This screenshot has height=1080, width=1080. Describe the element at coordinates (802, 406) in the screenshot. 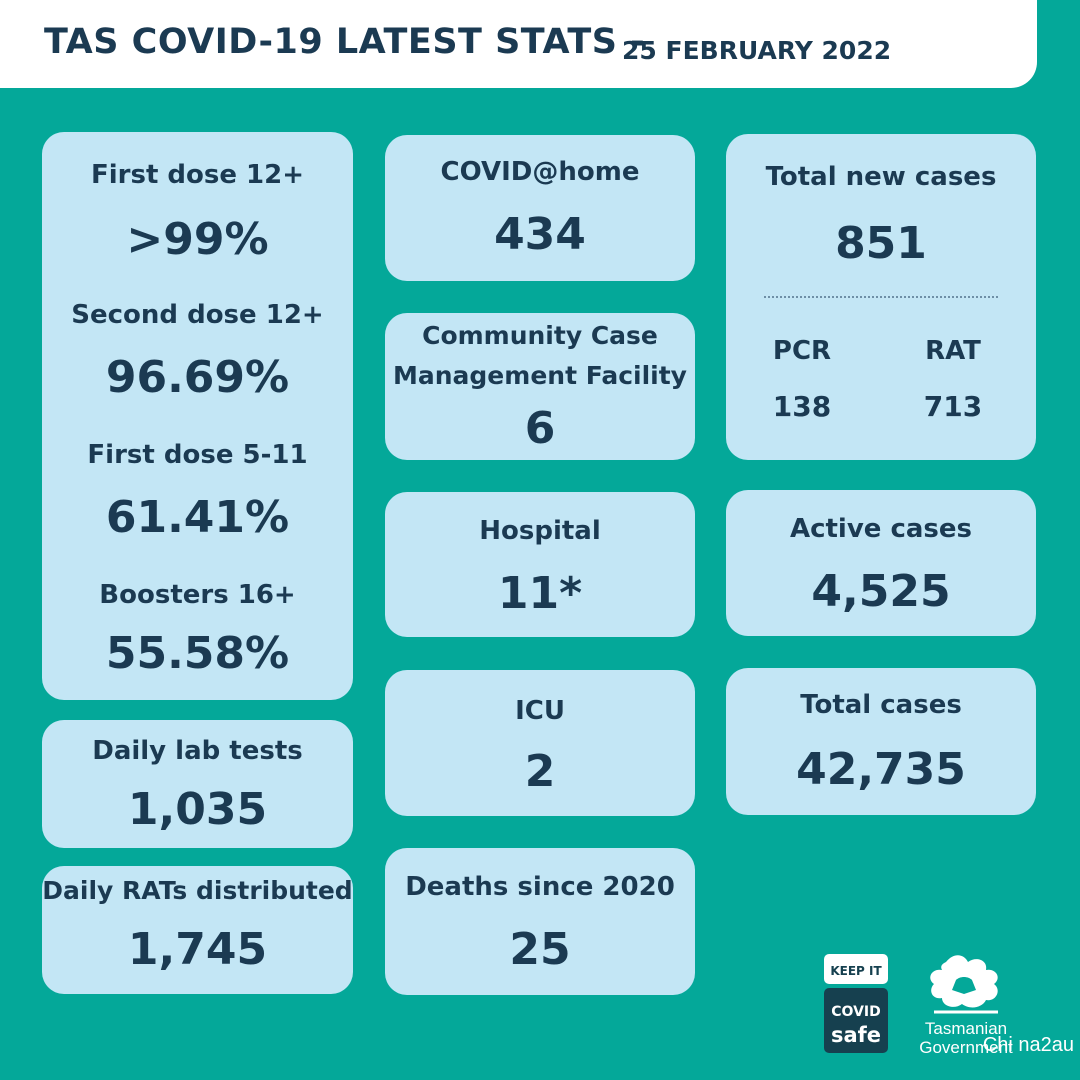

I see `pcr-value: 138` at that location.